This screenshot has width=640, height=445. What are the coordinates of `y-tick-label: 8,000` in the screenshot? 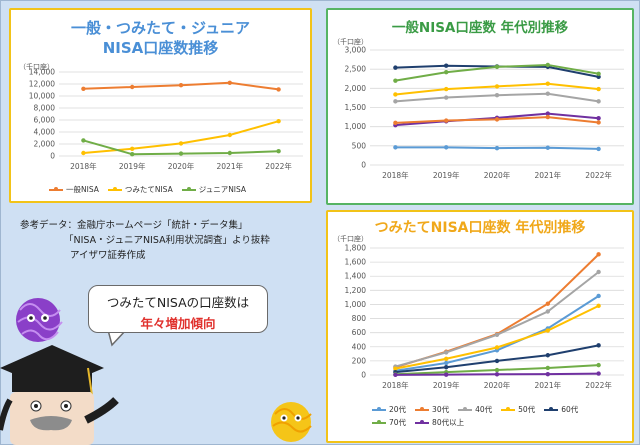 It's located at (45, 108).